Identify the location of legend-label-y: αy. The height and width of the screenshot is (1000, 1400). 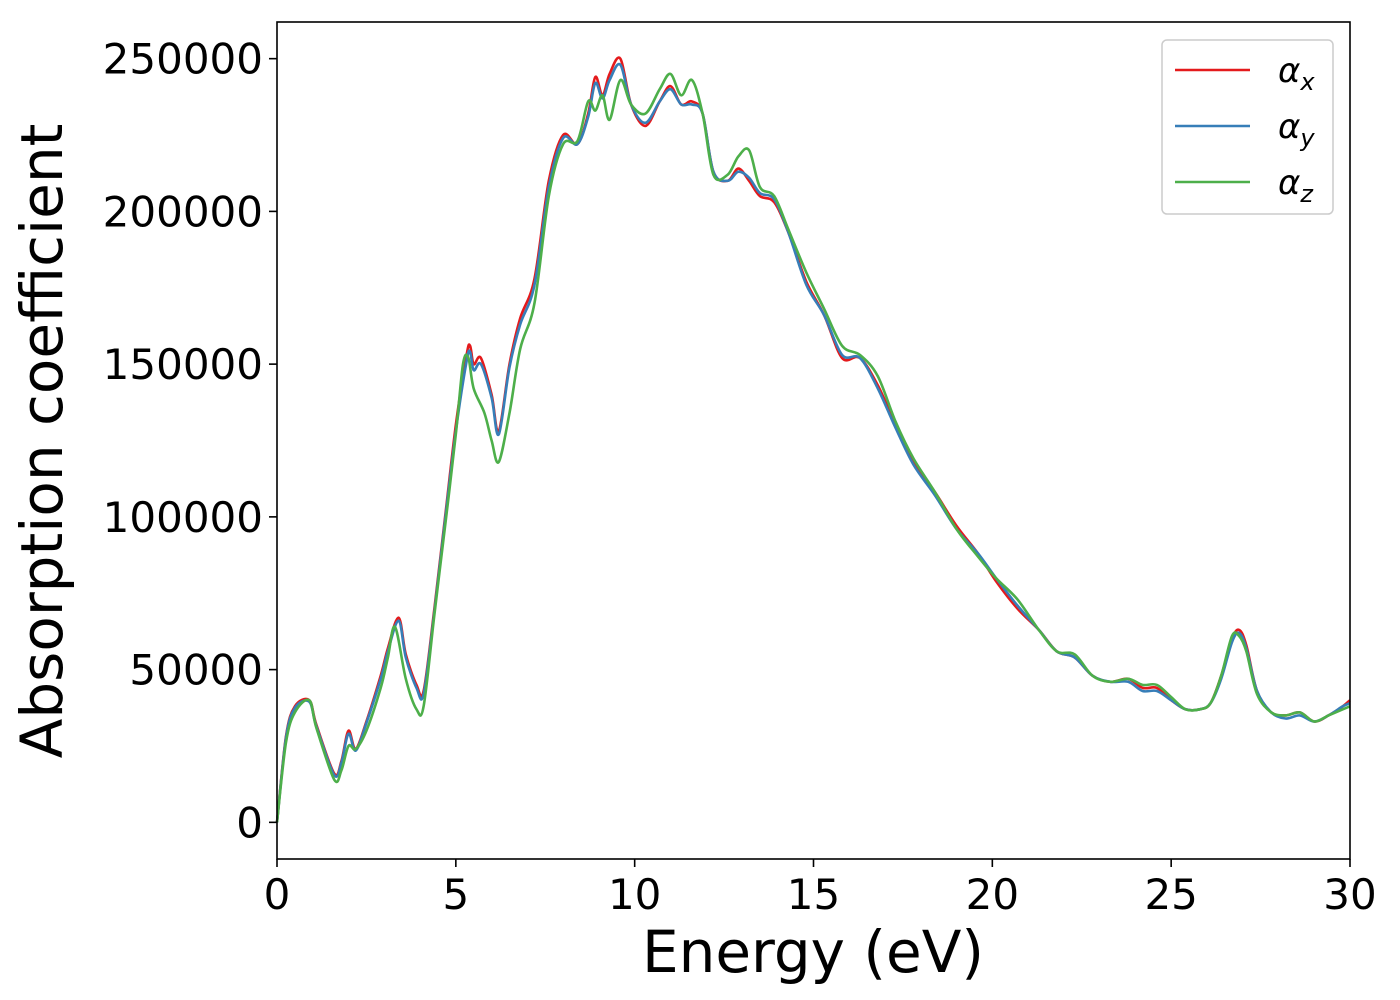
(1296, 129).